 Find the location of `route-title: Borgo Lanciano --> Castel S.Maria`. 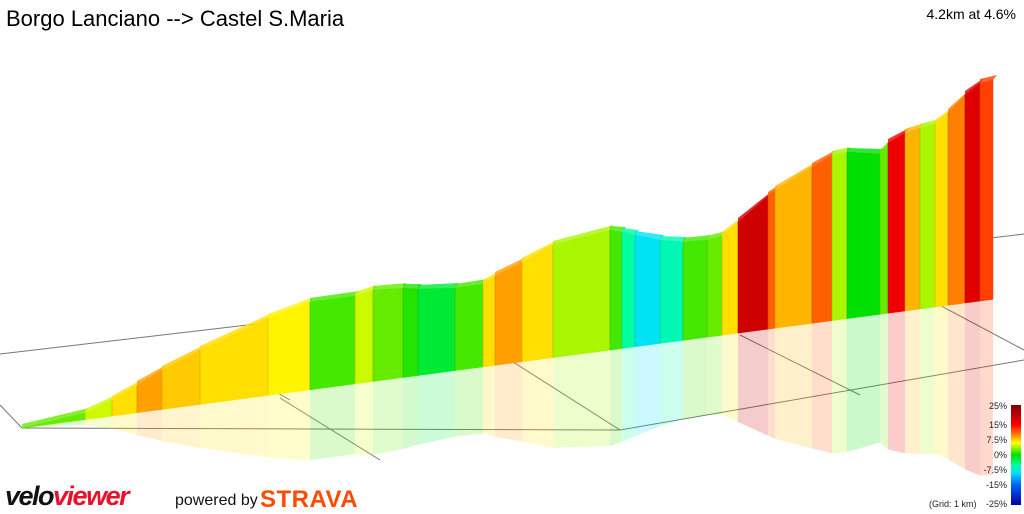

route-title: Borgo Lanciano --> Castel S.Maria is located at coordinates (175, 18).